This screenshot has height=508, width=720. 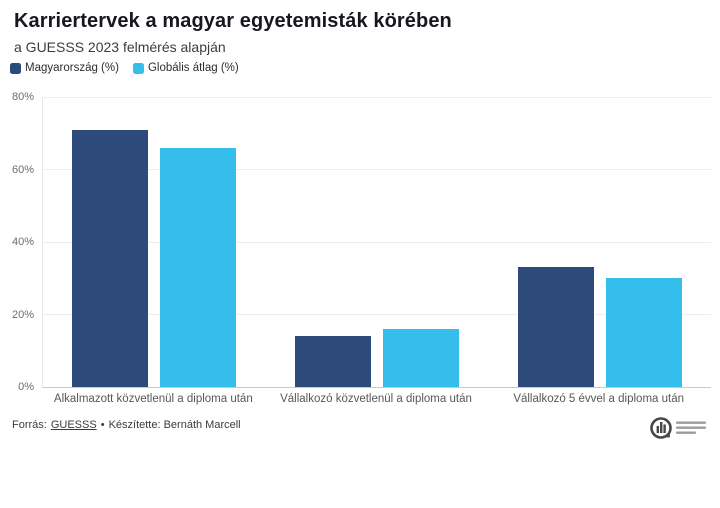 What do you see at coordinates (120, 47) in the screenshot?
I see `page-subtitle: a GUESSS 2023 felmérés alapján` at bounding box center [120, 47].